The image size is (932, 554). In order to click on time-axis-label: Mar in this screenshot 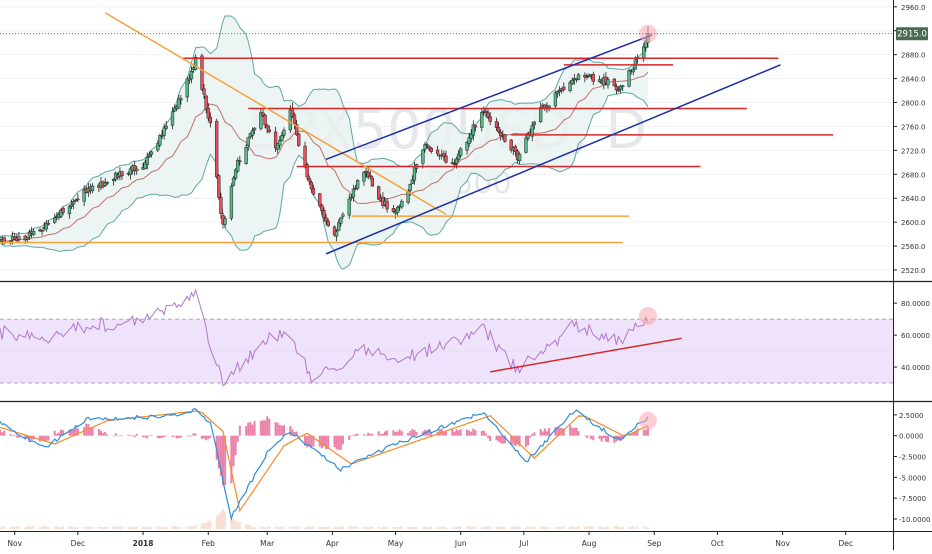, I will do `click(267, 543)`.